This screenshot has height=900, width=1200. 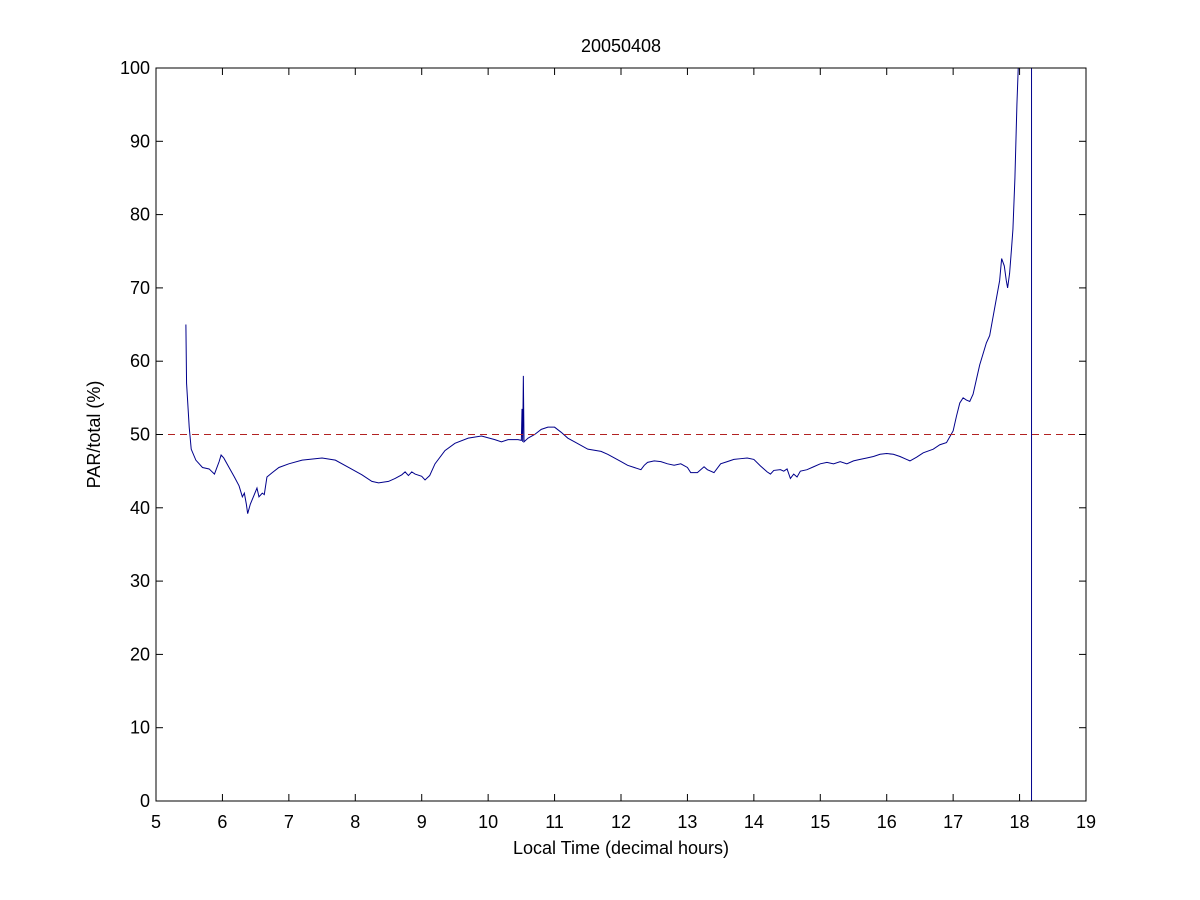 What do you see at coordinates (953, 822) in the screenshot?
I see `x-tick-label: 17` at bounding box center [953, 822].